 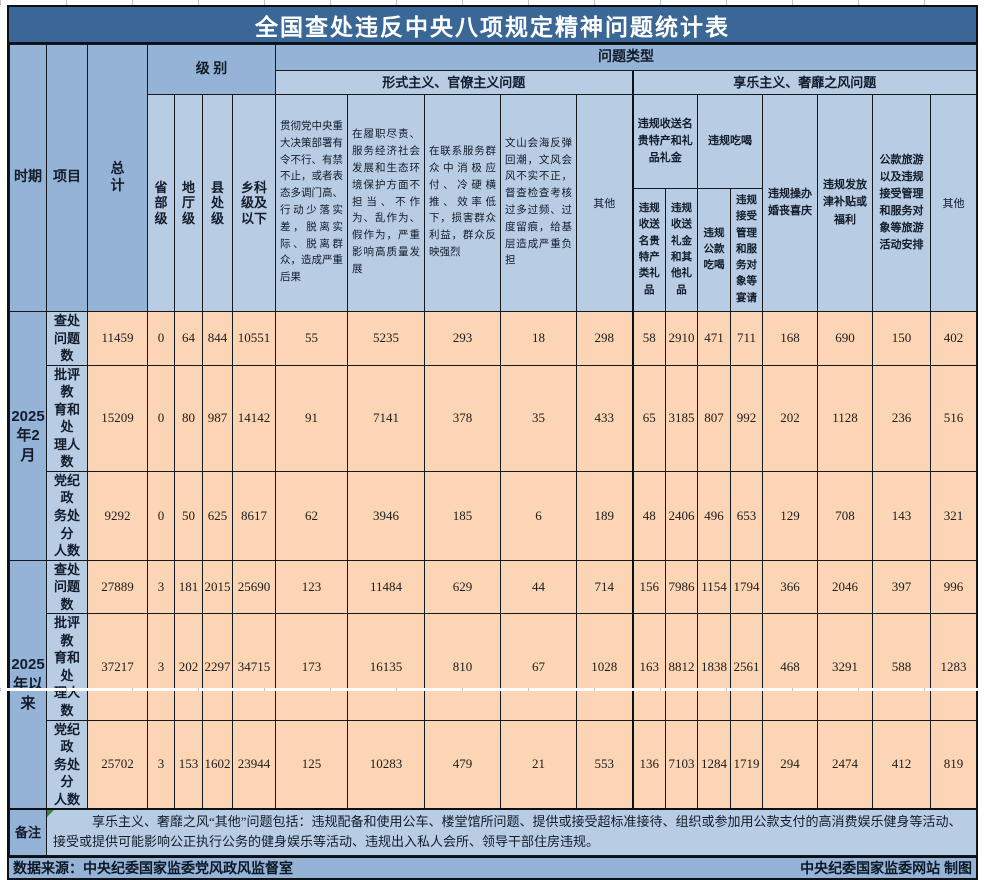 I want to click on value-cell: 37217, so click(x=117, y=667).